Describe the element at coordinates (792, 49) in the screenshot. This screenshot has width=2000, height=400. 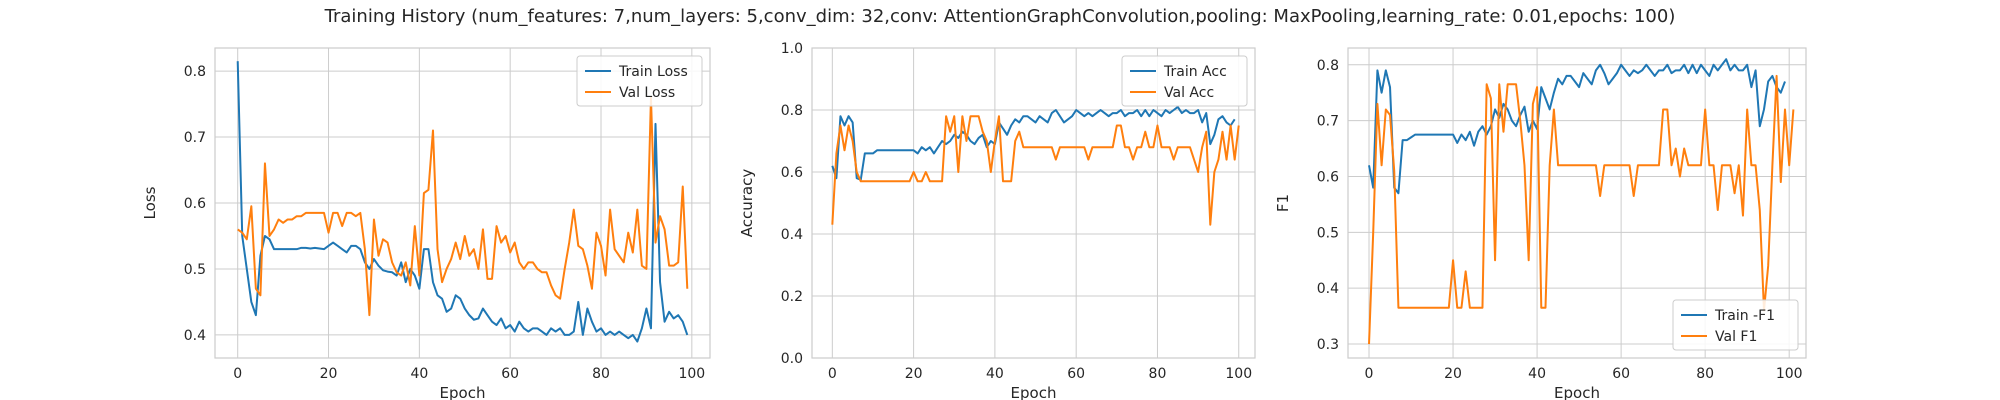
I see `y-tick-label: 1.0` at that location.